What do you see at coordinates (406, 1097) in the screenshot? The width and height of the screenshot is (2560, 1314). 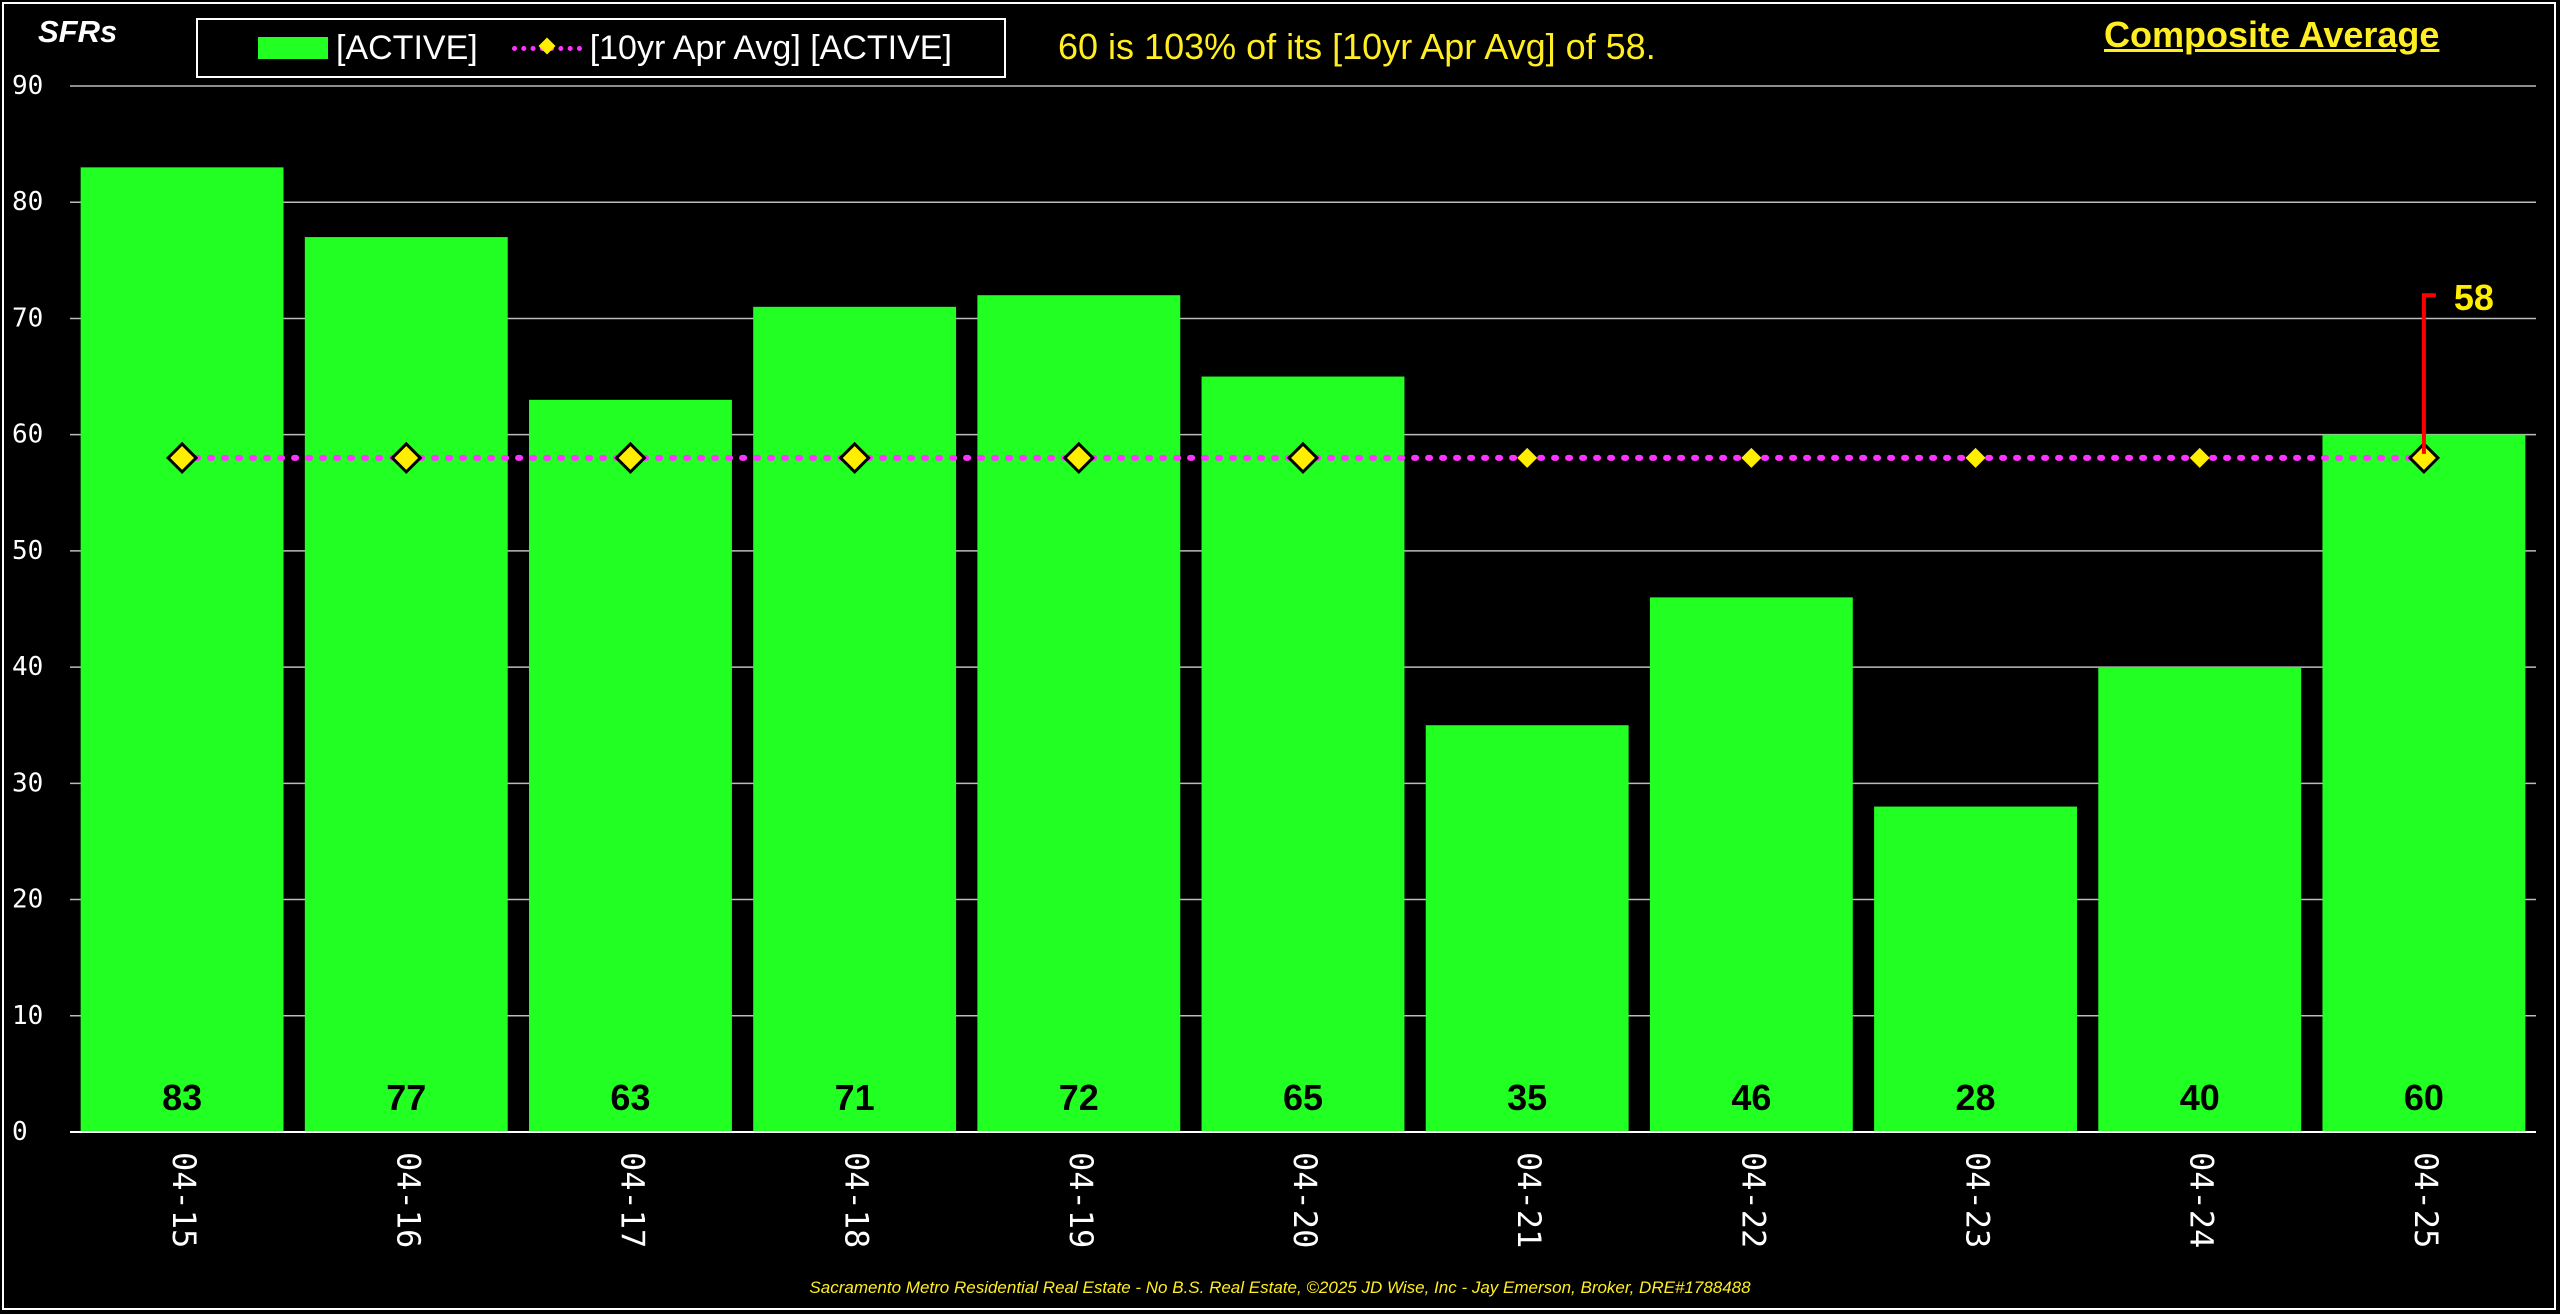 I see `bar-value-label: 77` at bounding box center [406, 1097].